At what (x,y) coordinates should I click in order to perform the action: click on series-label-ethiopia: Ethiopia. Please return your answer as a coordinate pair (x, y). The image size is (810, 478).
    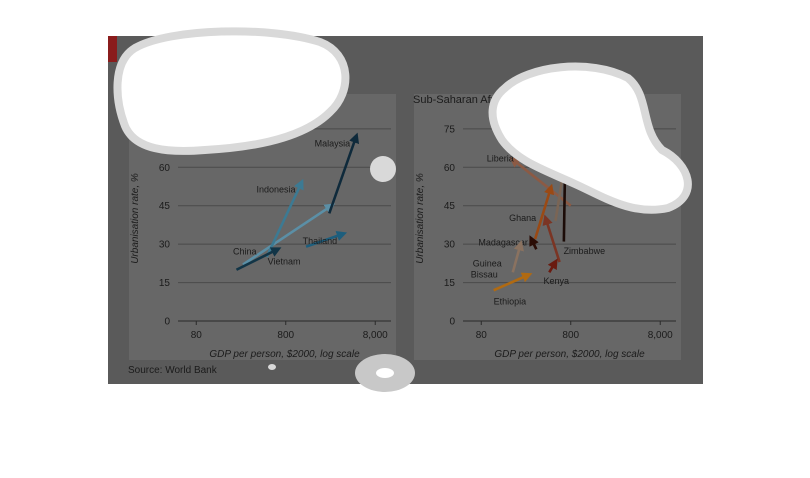
    Looking at the image, I should click on (510, 301).